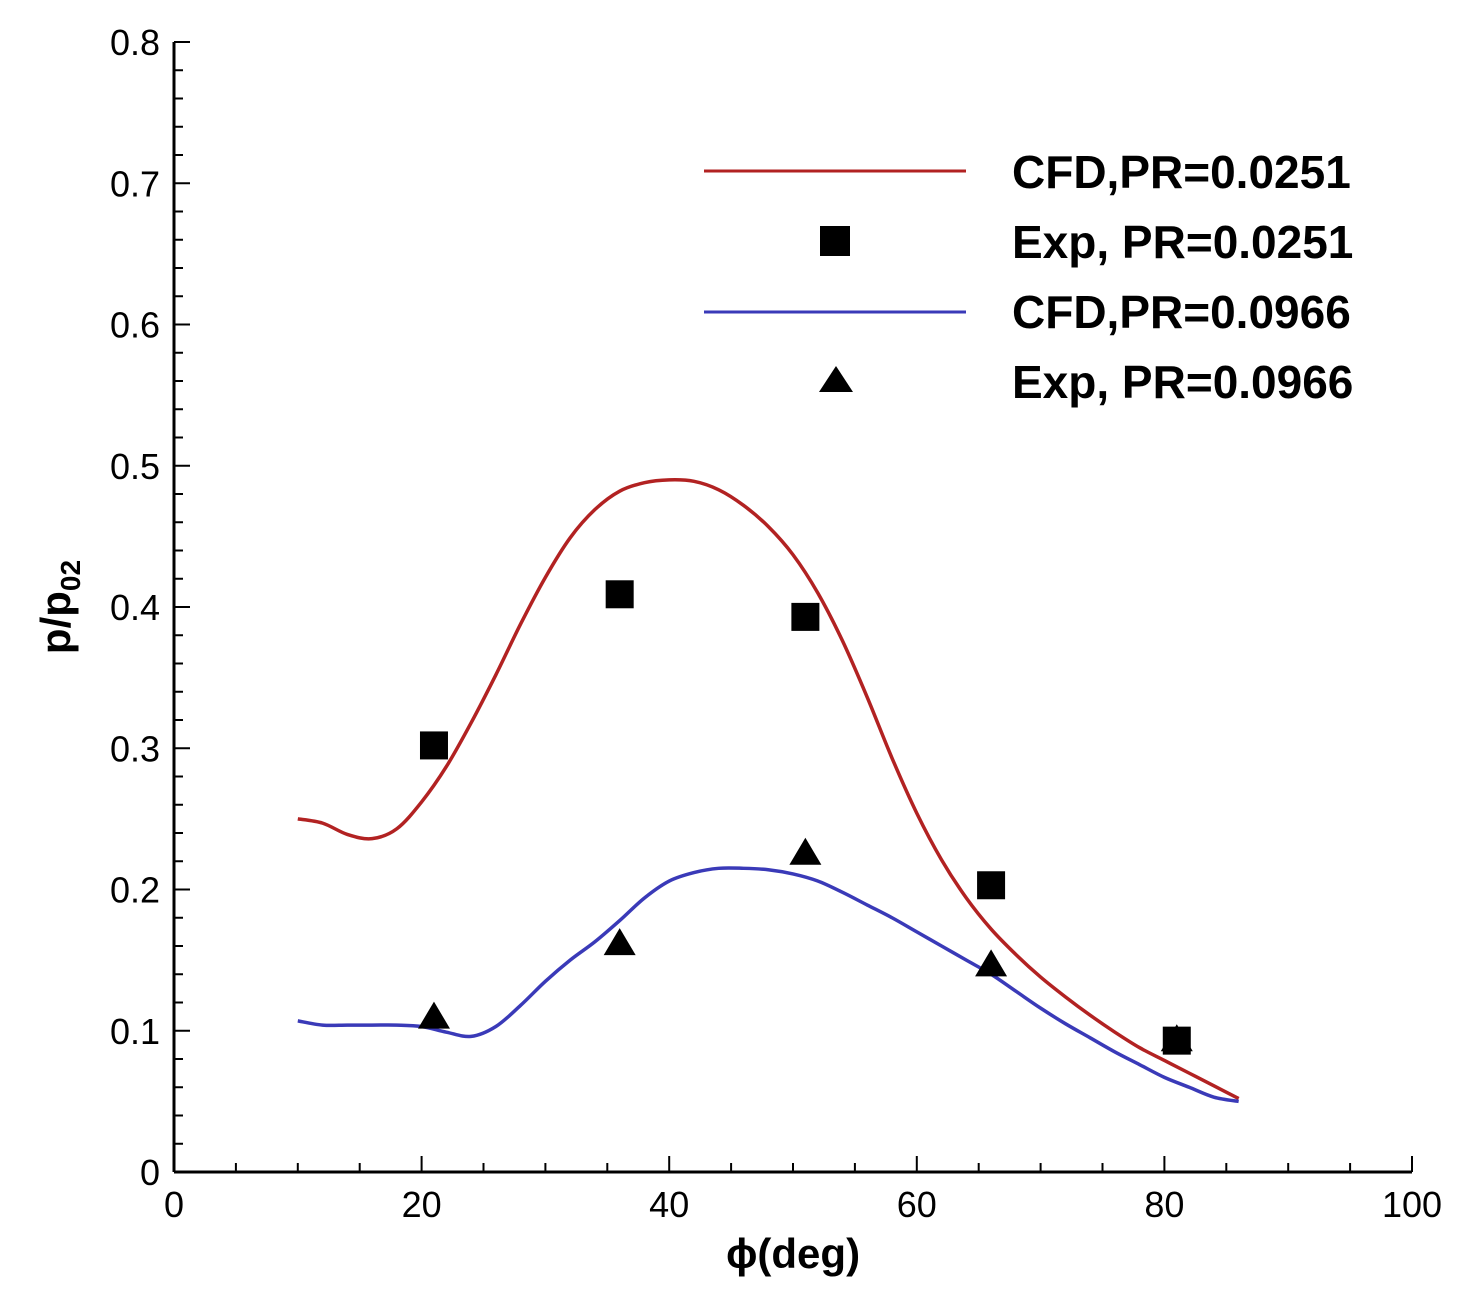  What do you see at coordinates (135, 183) in the screenshot?
I see `y-tick-label: 0.7` at bounding box center [135, 183].